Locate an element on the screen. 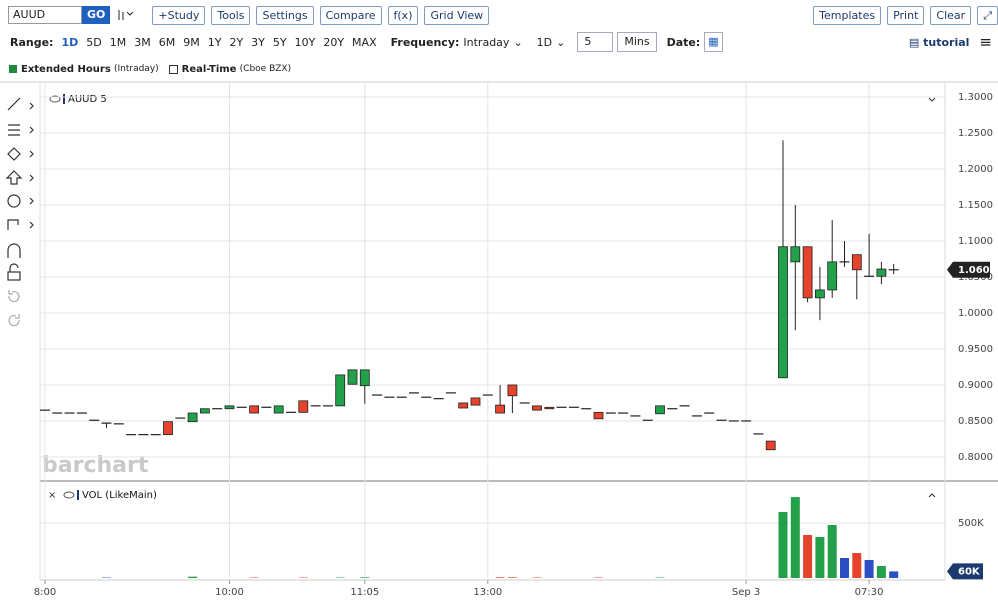 Image resolution: width=998 pixels, height=607 pixels. toolbar-button: Settings is located at coordinates (285, 15).